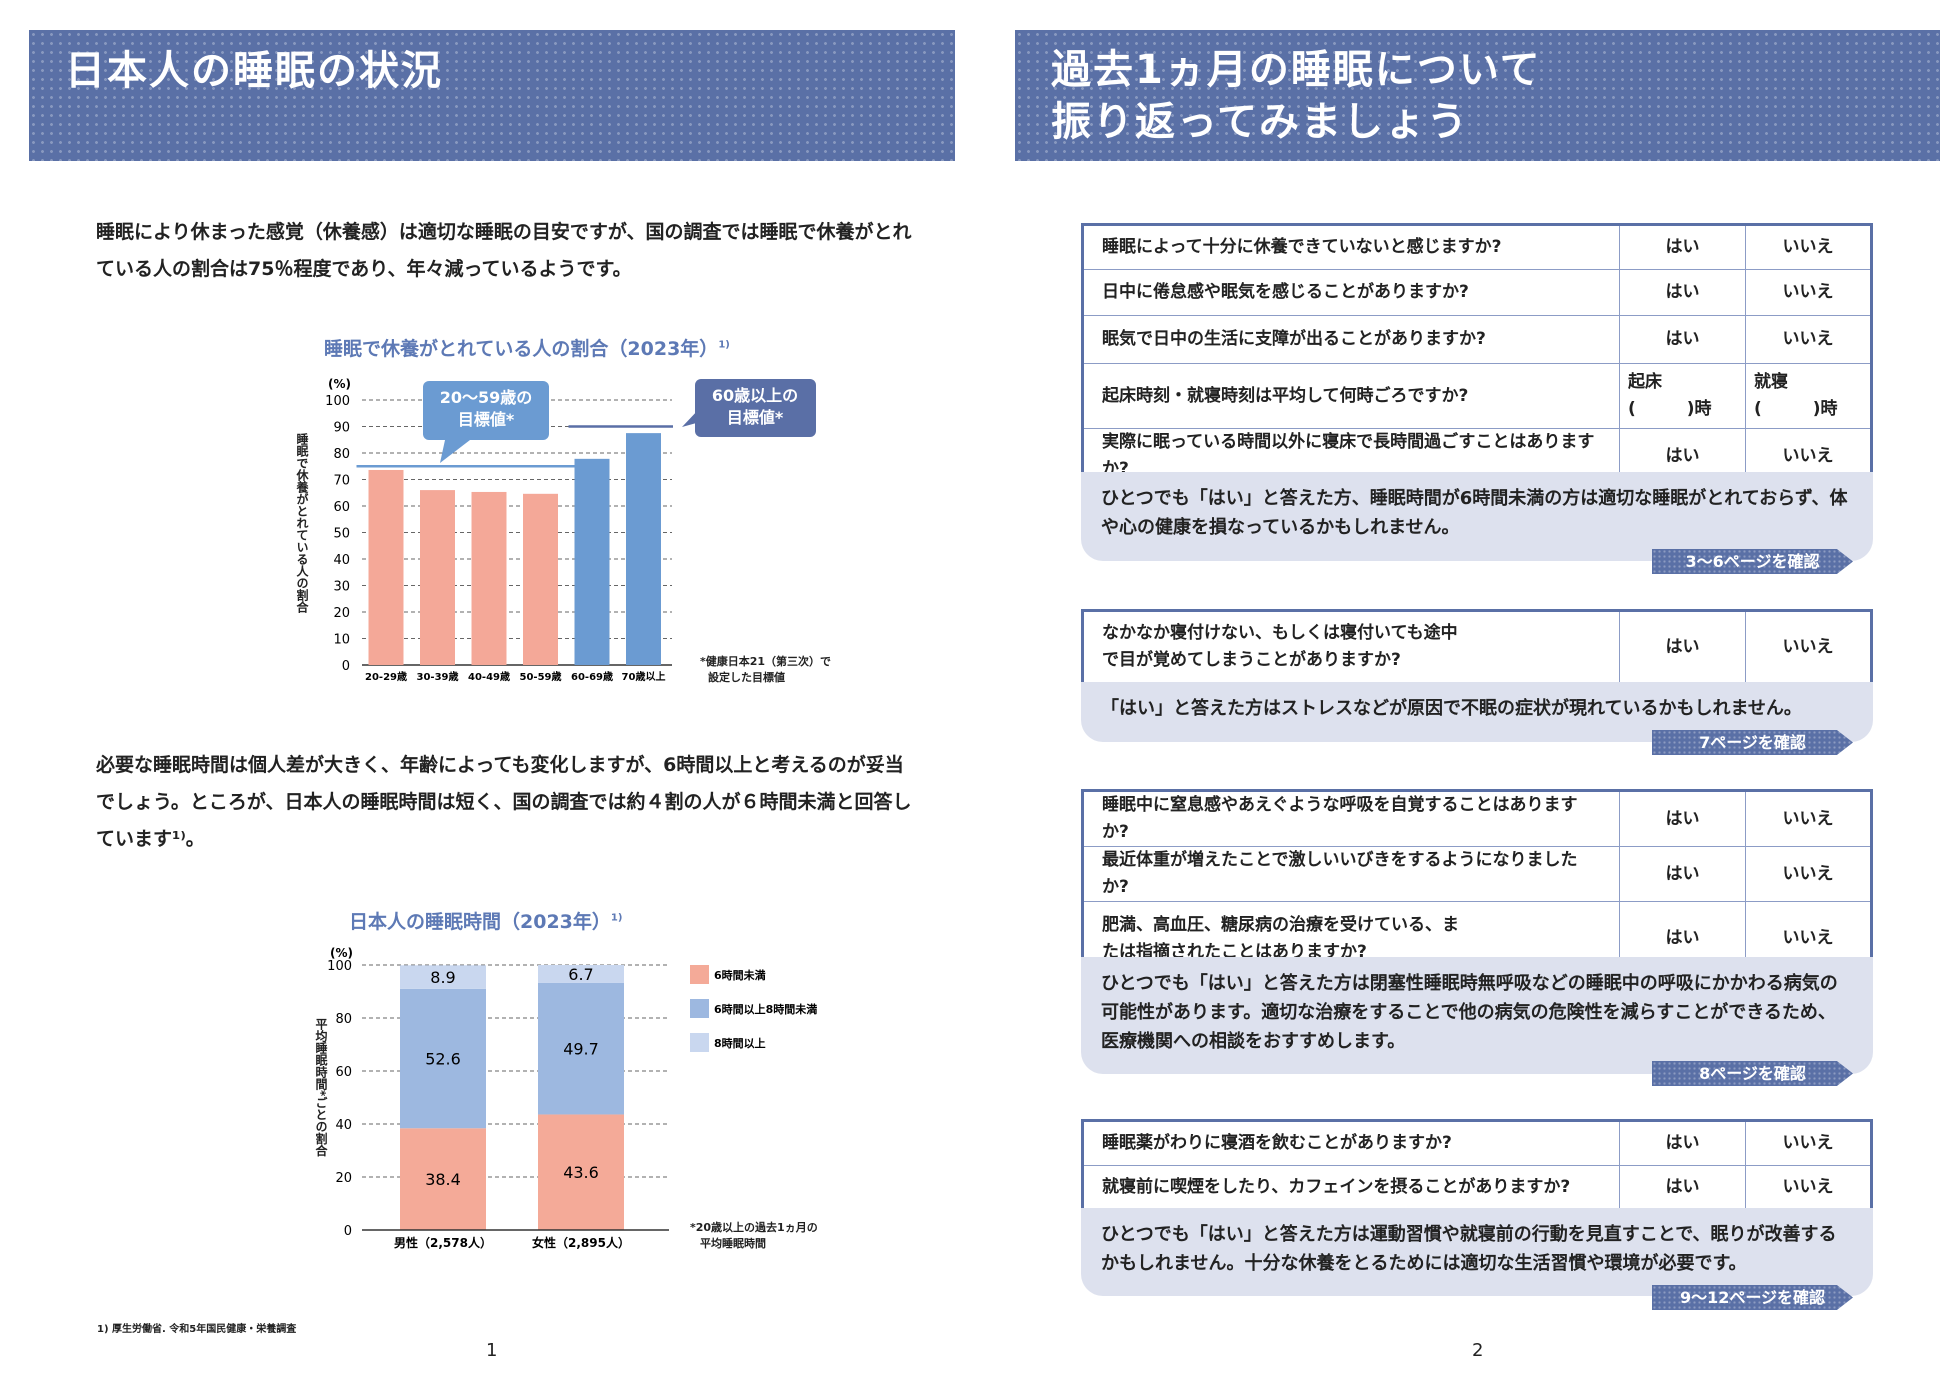 The width and height of the screenshot is (1960, 1386). I want to click on data-label: 52.6, so click(443, 1059).